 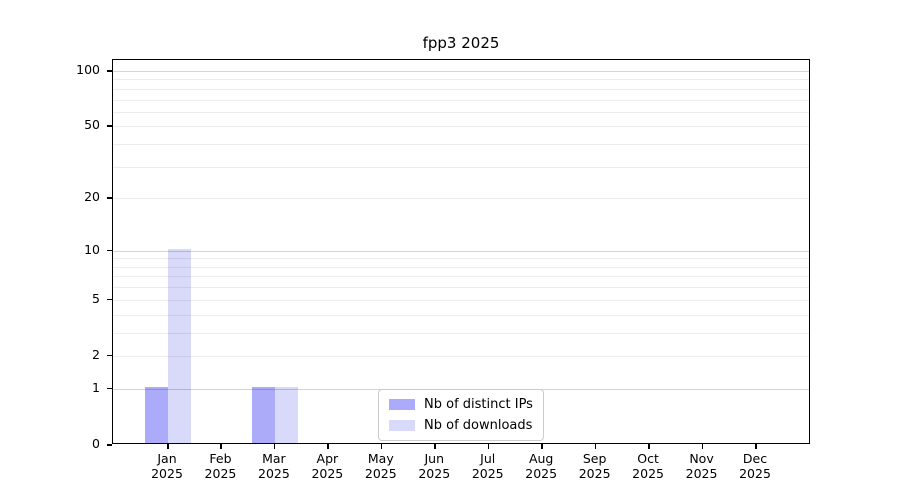 I want to click on x-tick-month: Feb, so click(x=220, y=458).